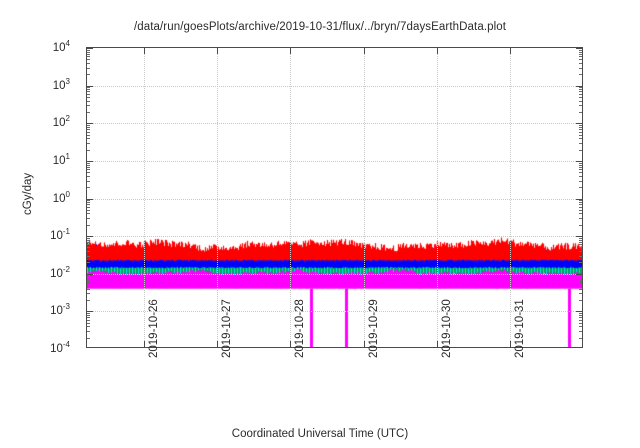 The image size is (640, 448). What do you see at coordinates (60, 347) in the screenshot?
I see `y-axis-tick-label: 10⁻⁴` at bounding box center [60, 347].